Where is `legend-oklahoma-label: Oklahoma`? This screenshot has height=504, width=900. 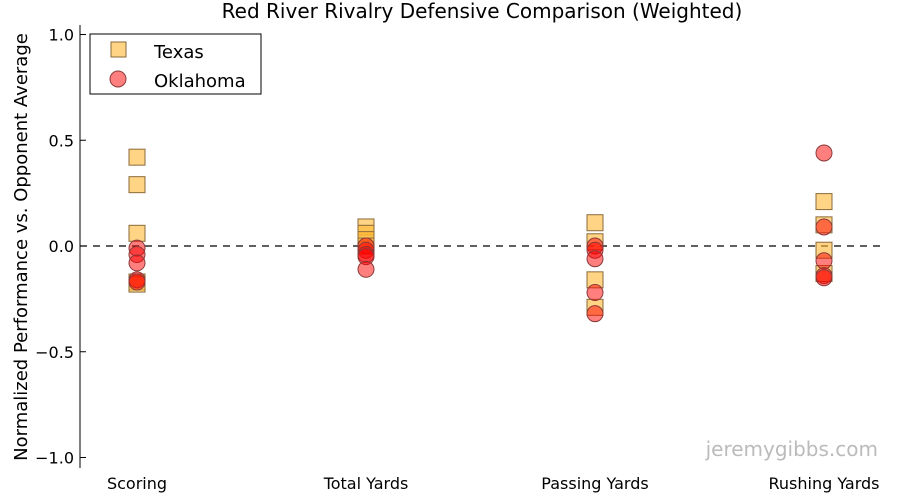 legend-oklahoma-label: Oklahoma is located at coordinates (200, 81).